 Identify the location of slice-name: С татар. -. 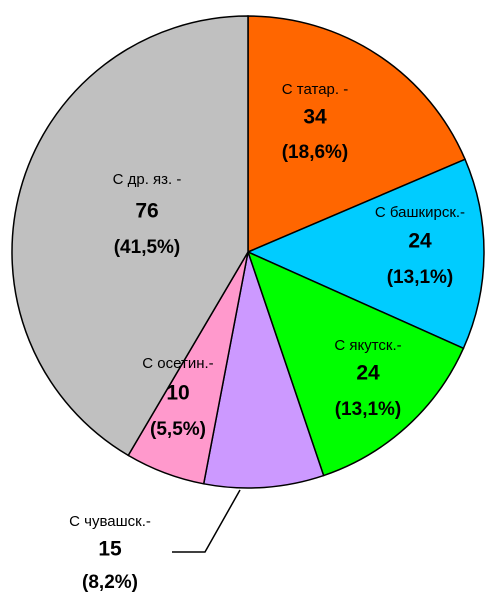
(315, 89).